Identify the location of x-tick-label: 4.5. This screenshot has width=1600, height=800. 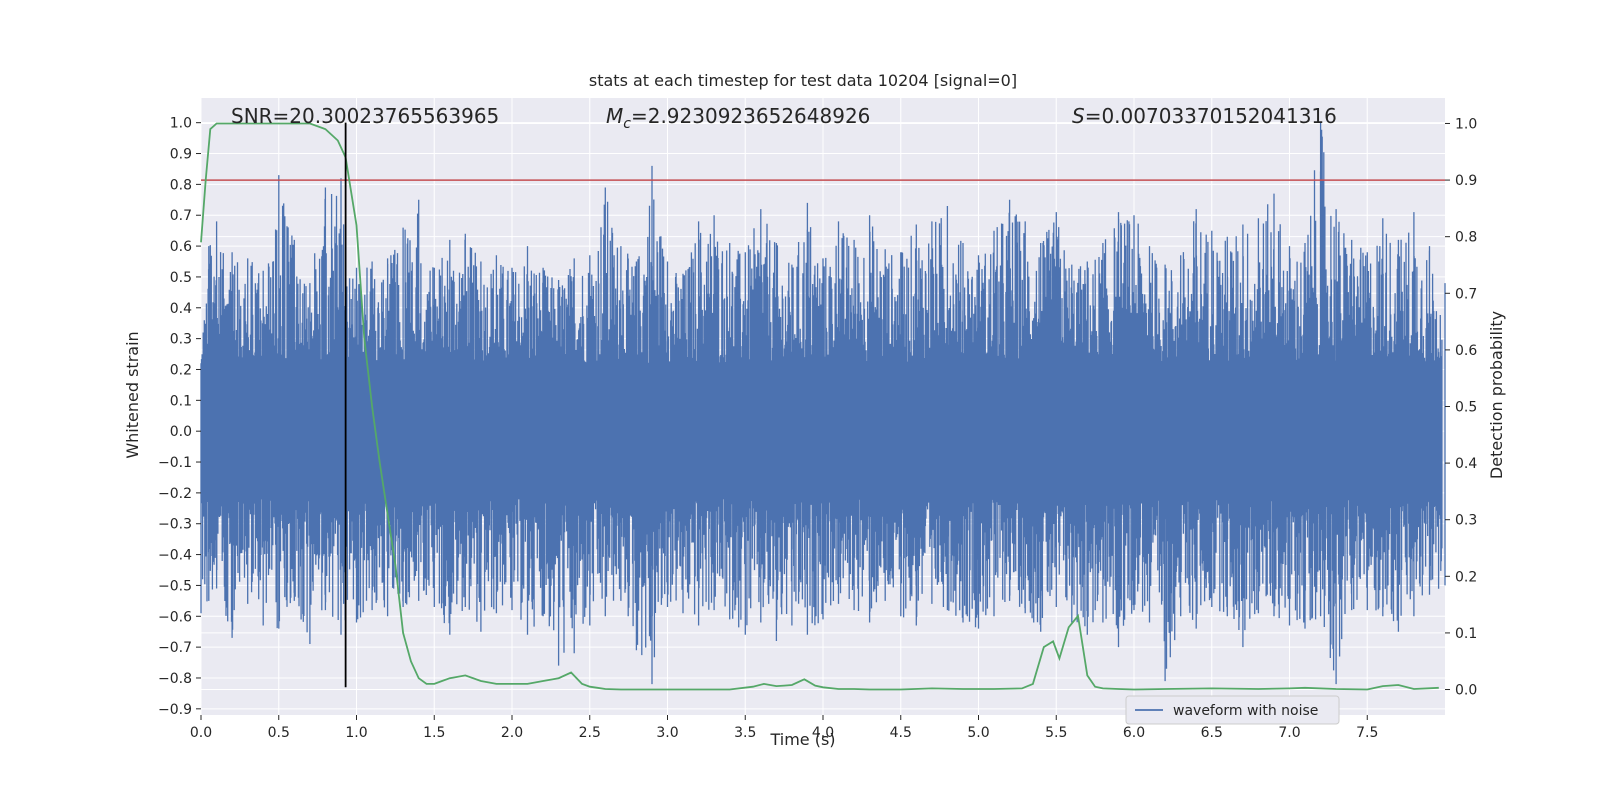
(901, 733).